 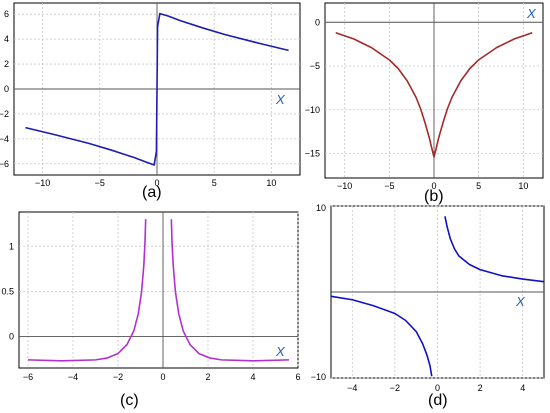 I want to click on panel-d-label: (d), so click(x=438, y=400).